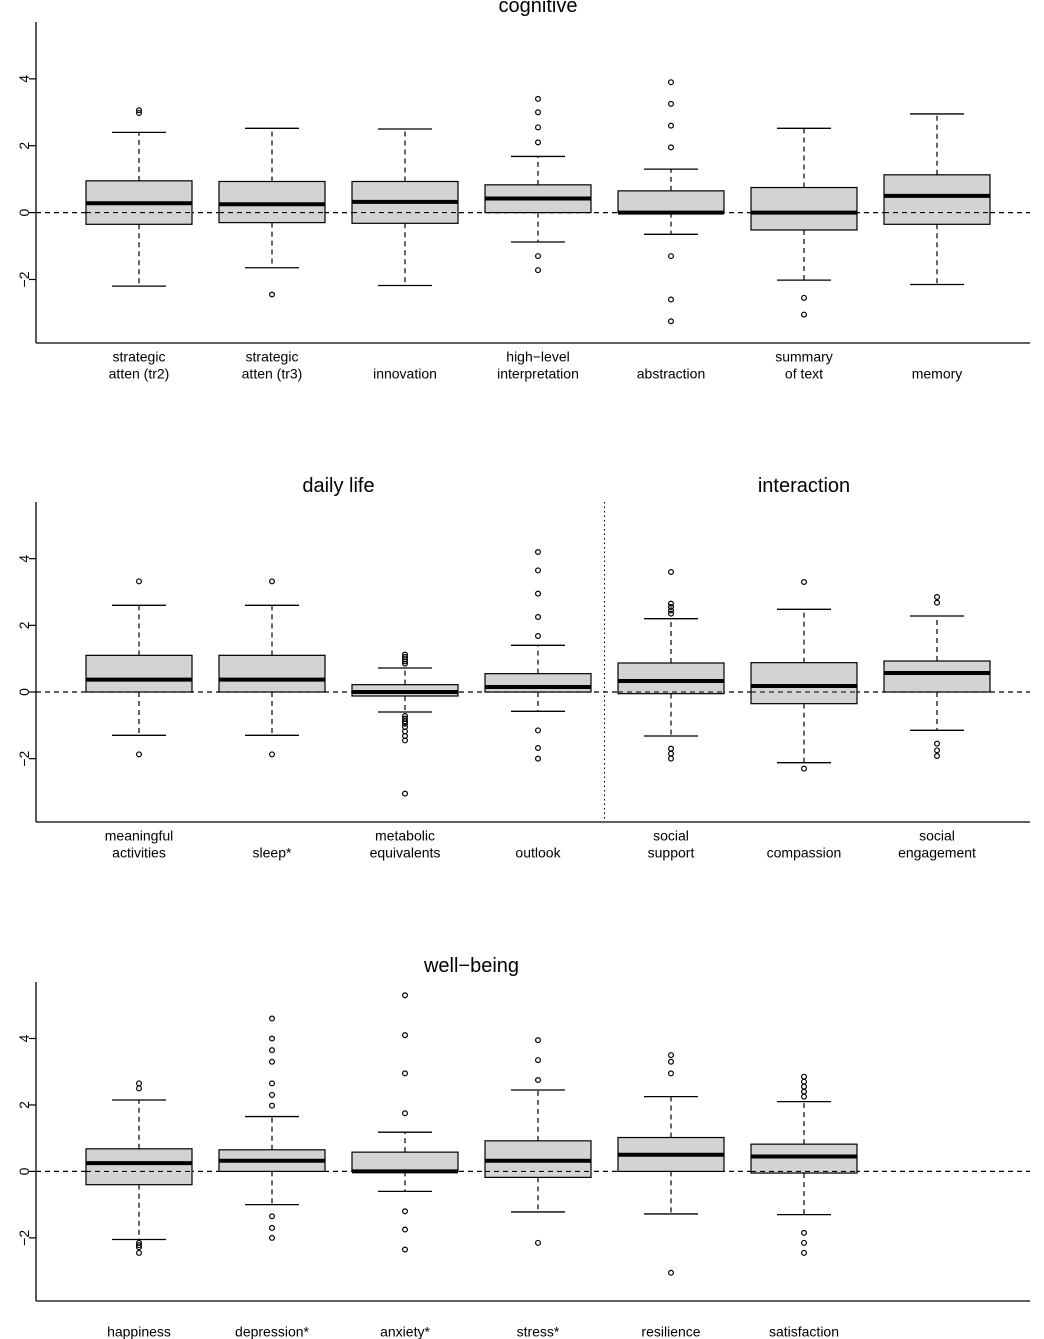 This screenshot has height=1339, width=1044. I want to click on category-label: anxiety*, so click(405, 1331).